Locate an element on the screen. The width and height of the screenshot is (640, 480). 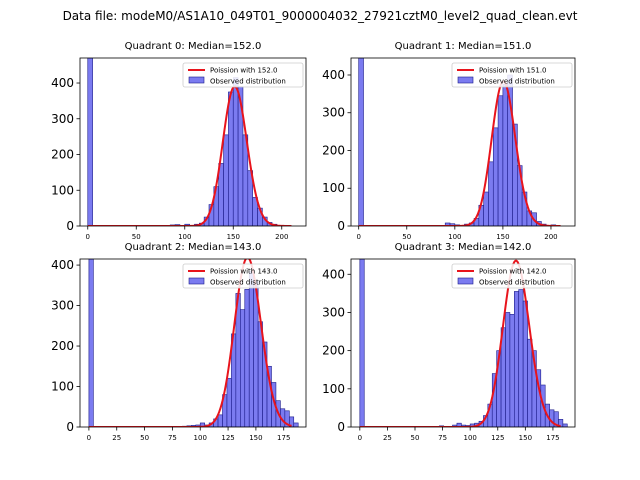
legend-fit-label: Poission with 151.0 is located at coordinates (513, 71).